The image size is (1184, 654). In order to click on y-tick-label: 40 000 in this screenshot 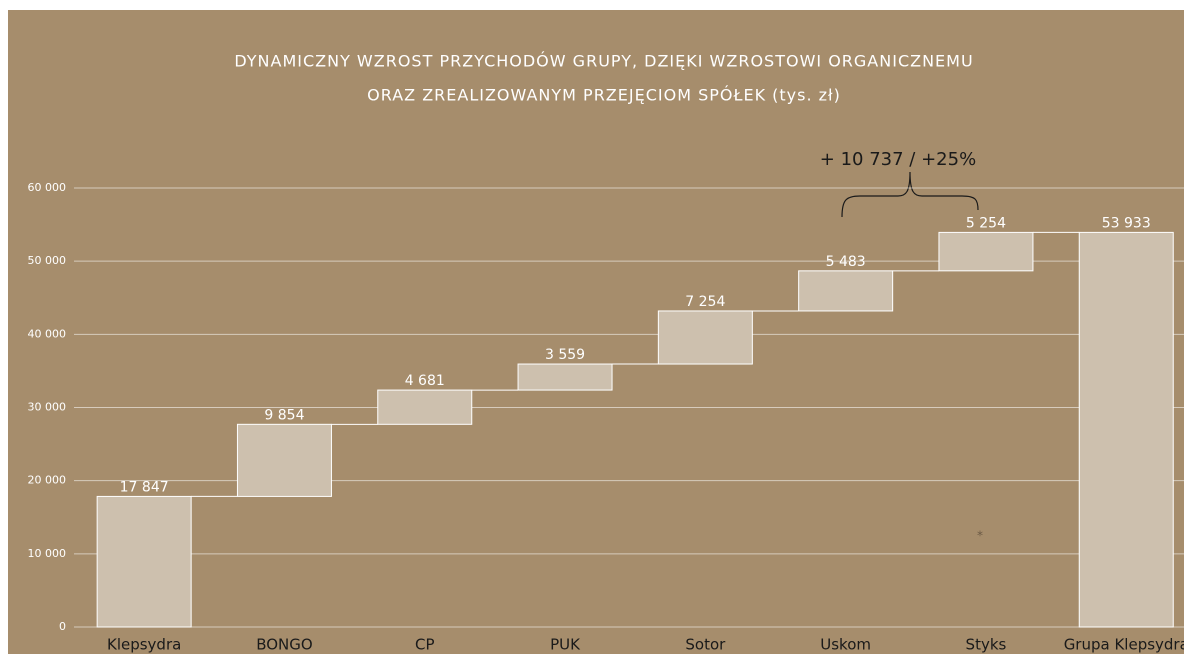, I will do `click(47, 333)`.